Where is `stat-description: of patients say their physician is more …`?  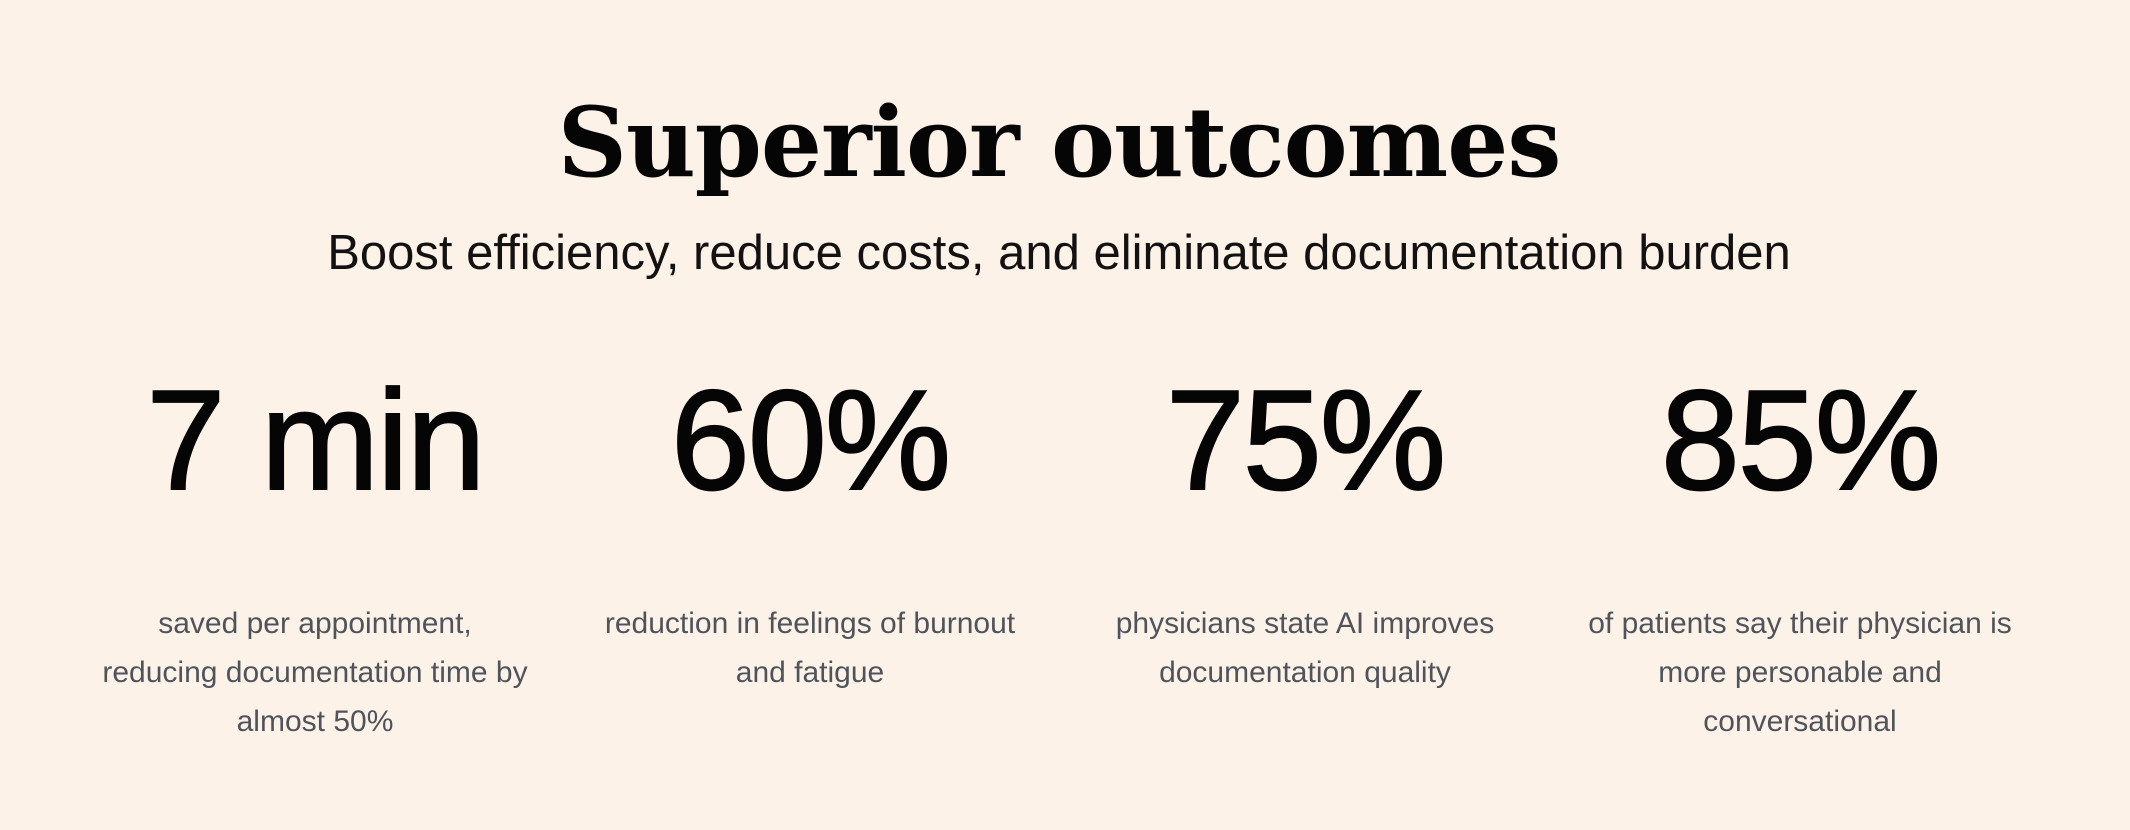 stat-description: of patients say their physician is more … is located at coordinates (1800, 672).